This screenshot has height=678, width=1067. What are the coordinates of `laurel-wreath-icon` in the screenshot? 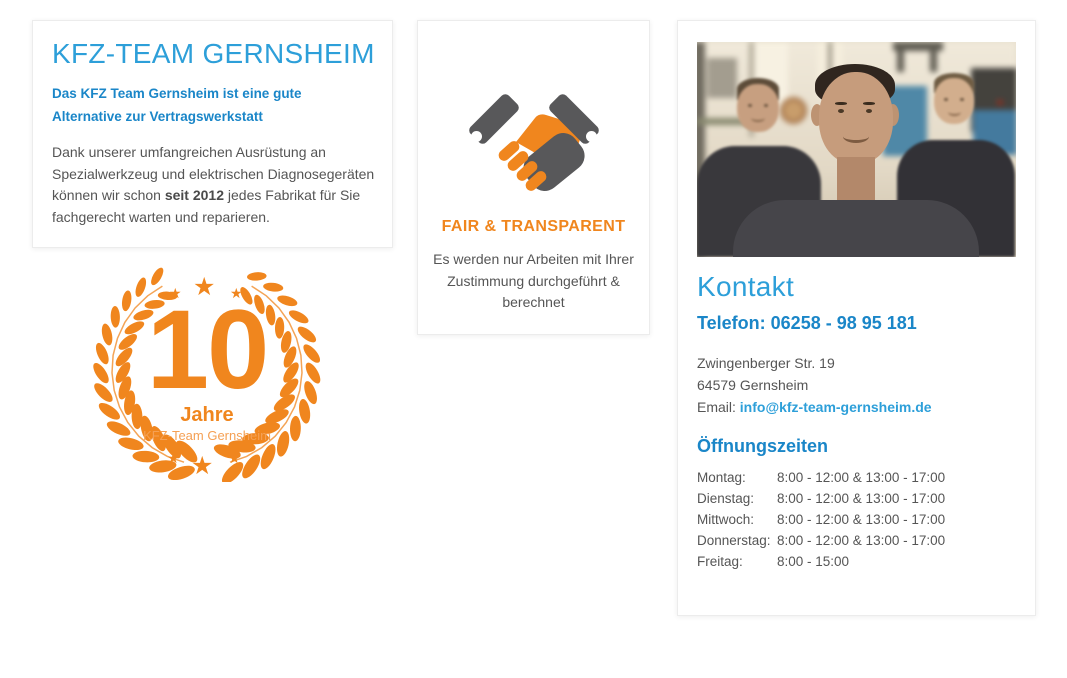 It's located at (207, 374).